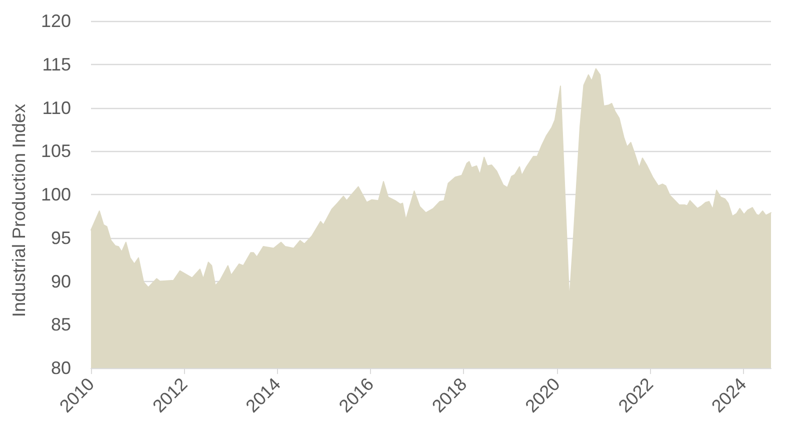  What do you see at coordinates (19, 211) in the screenshot?
I see `y-axis-title: Industrial Production Index` at bounding box center [19, 211].